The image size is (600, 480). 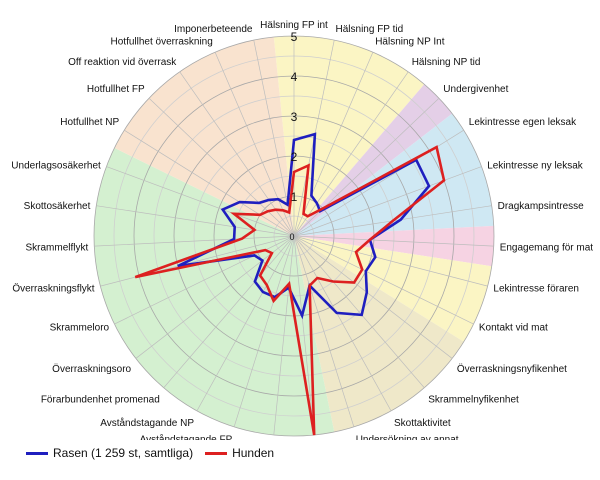 I want to click on axis-label-2: Hälsning NP Int, so click(x=410, y=42).